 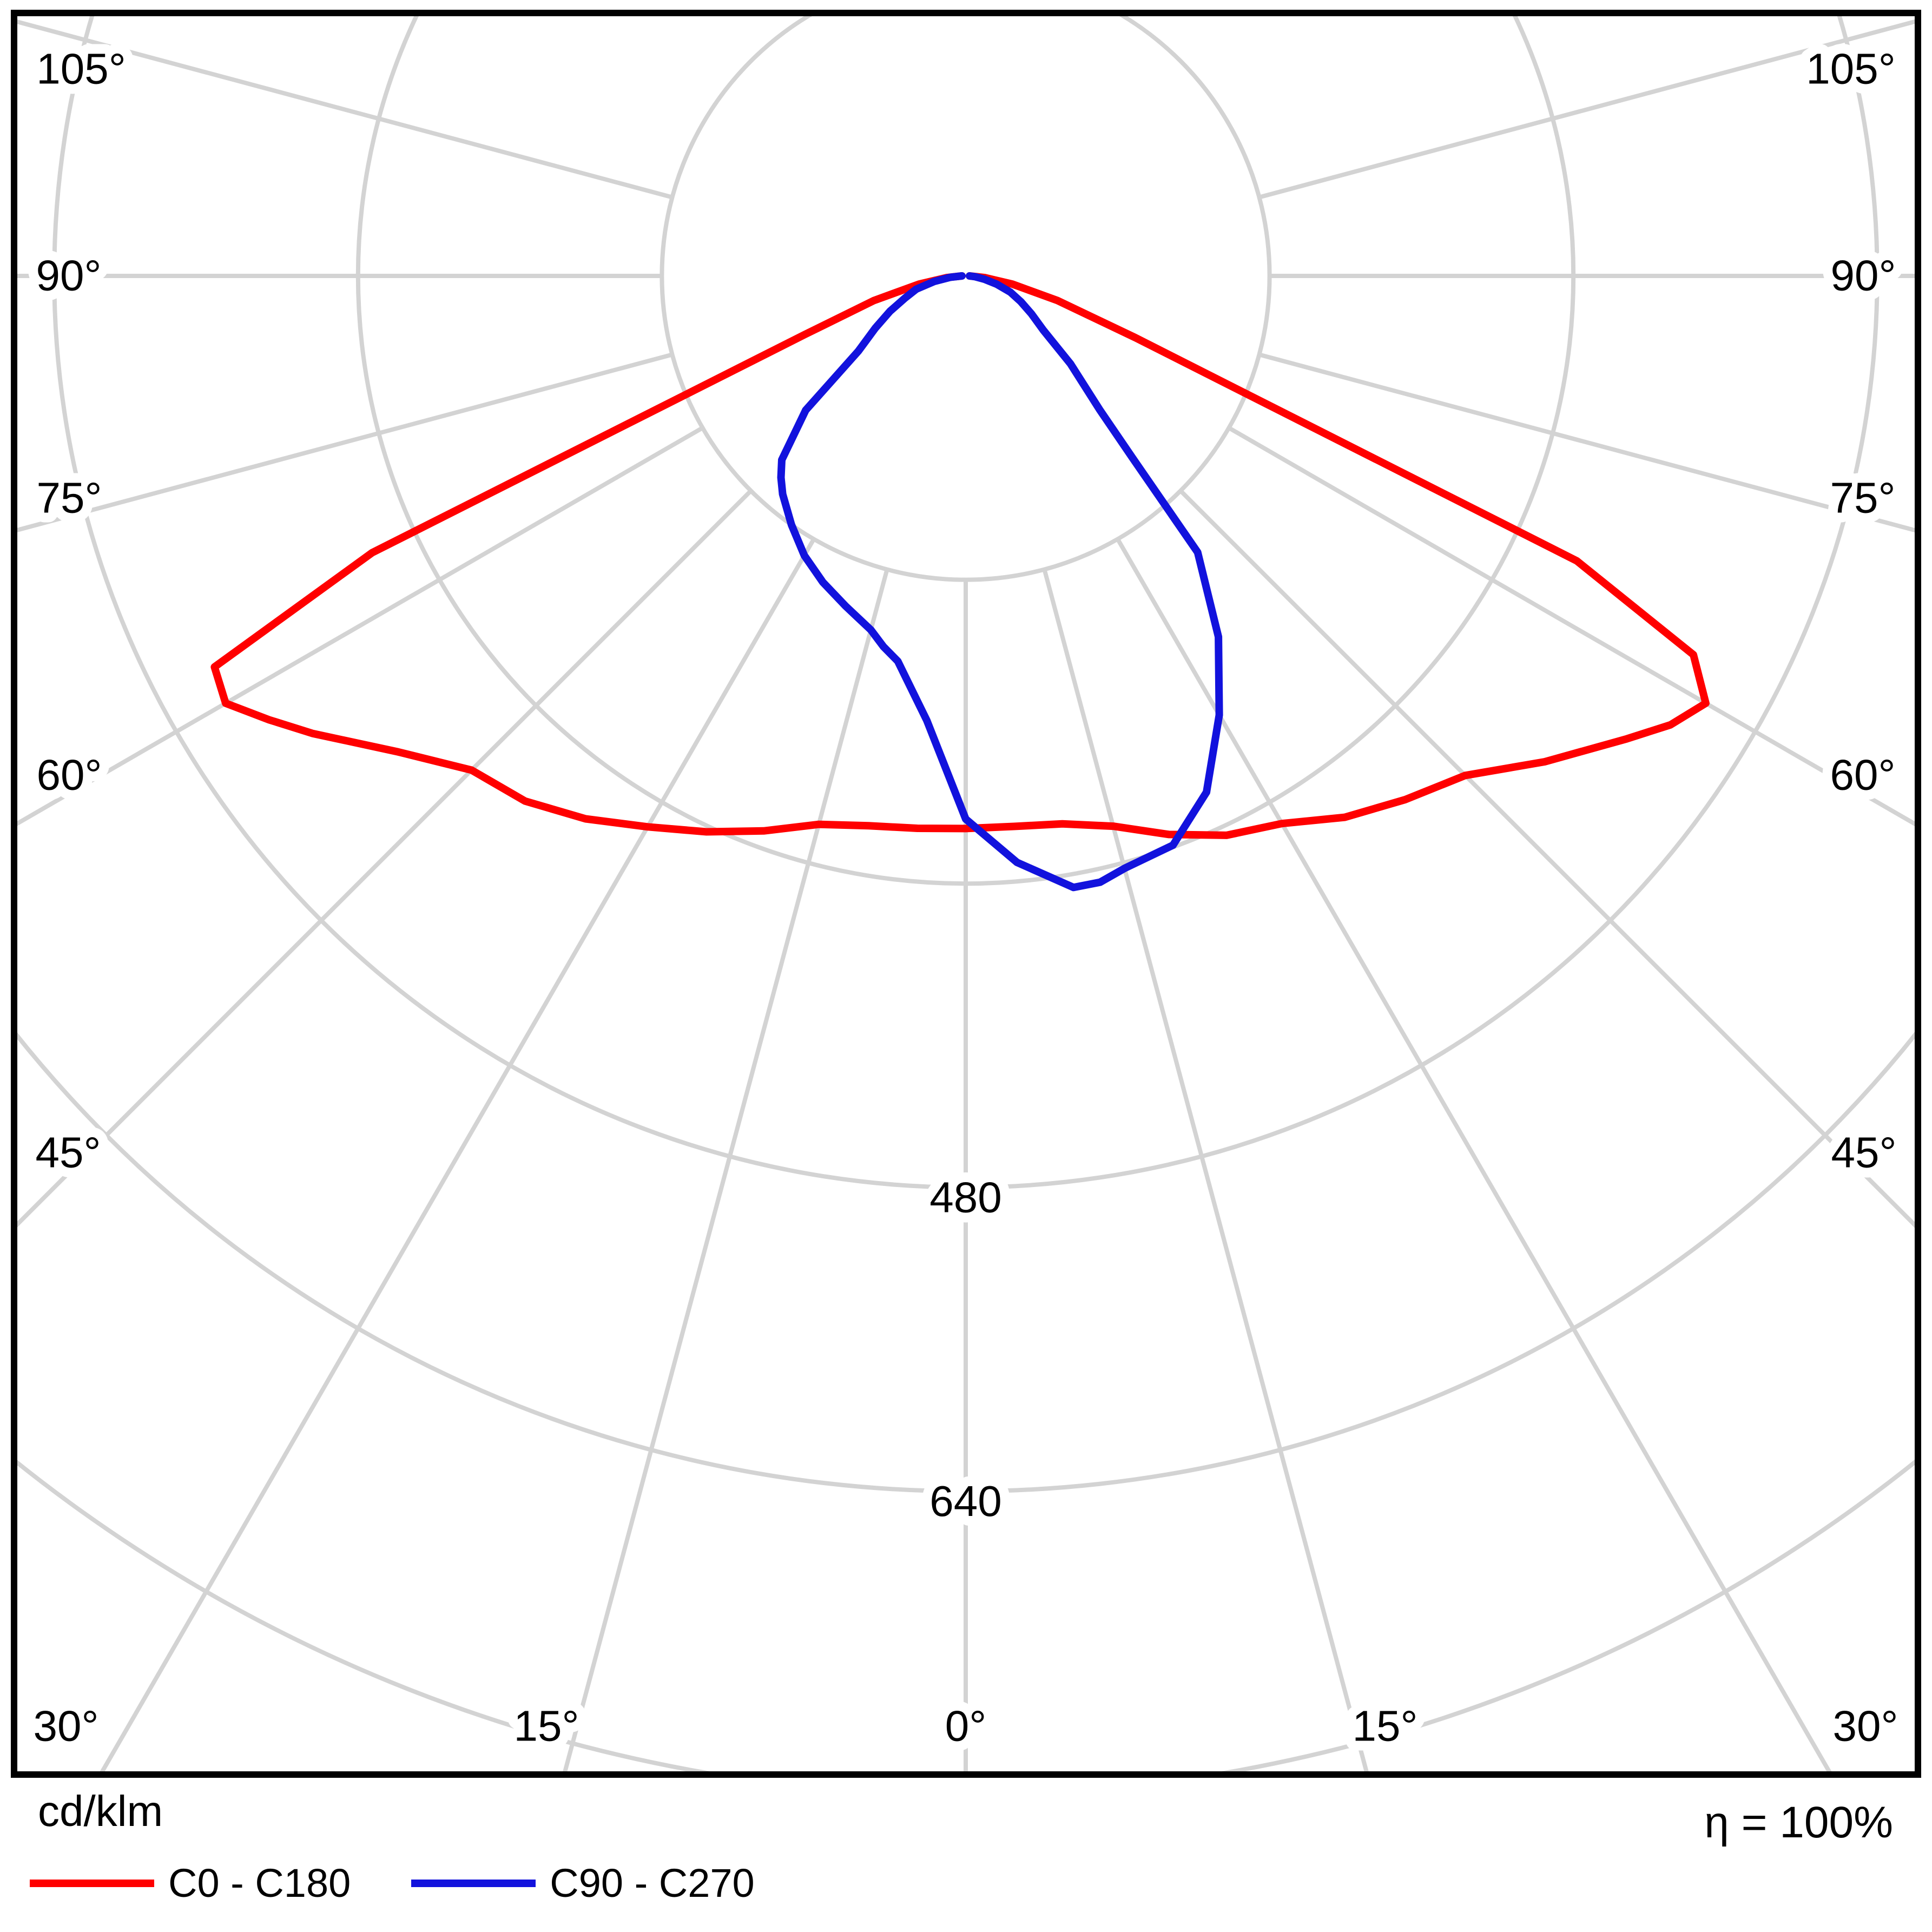 What do you see at coordinates (965, 1197) in the screenshot?
I see `ring-label-480: 480` at bounding box center [965, 1197].